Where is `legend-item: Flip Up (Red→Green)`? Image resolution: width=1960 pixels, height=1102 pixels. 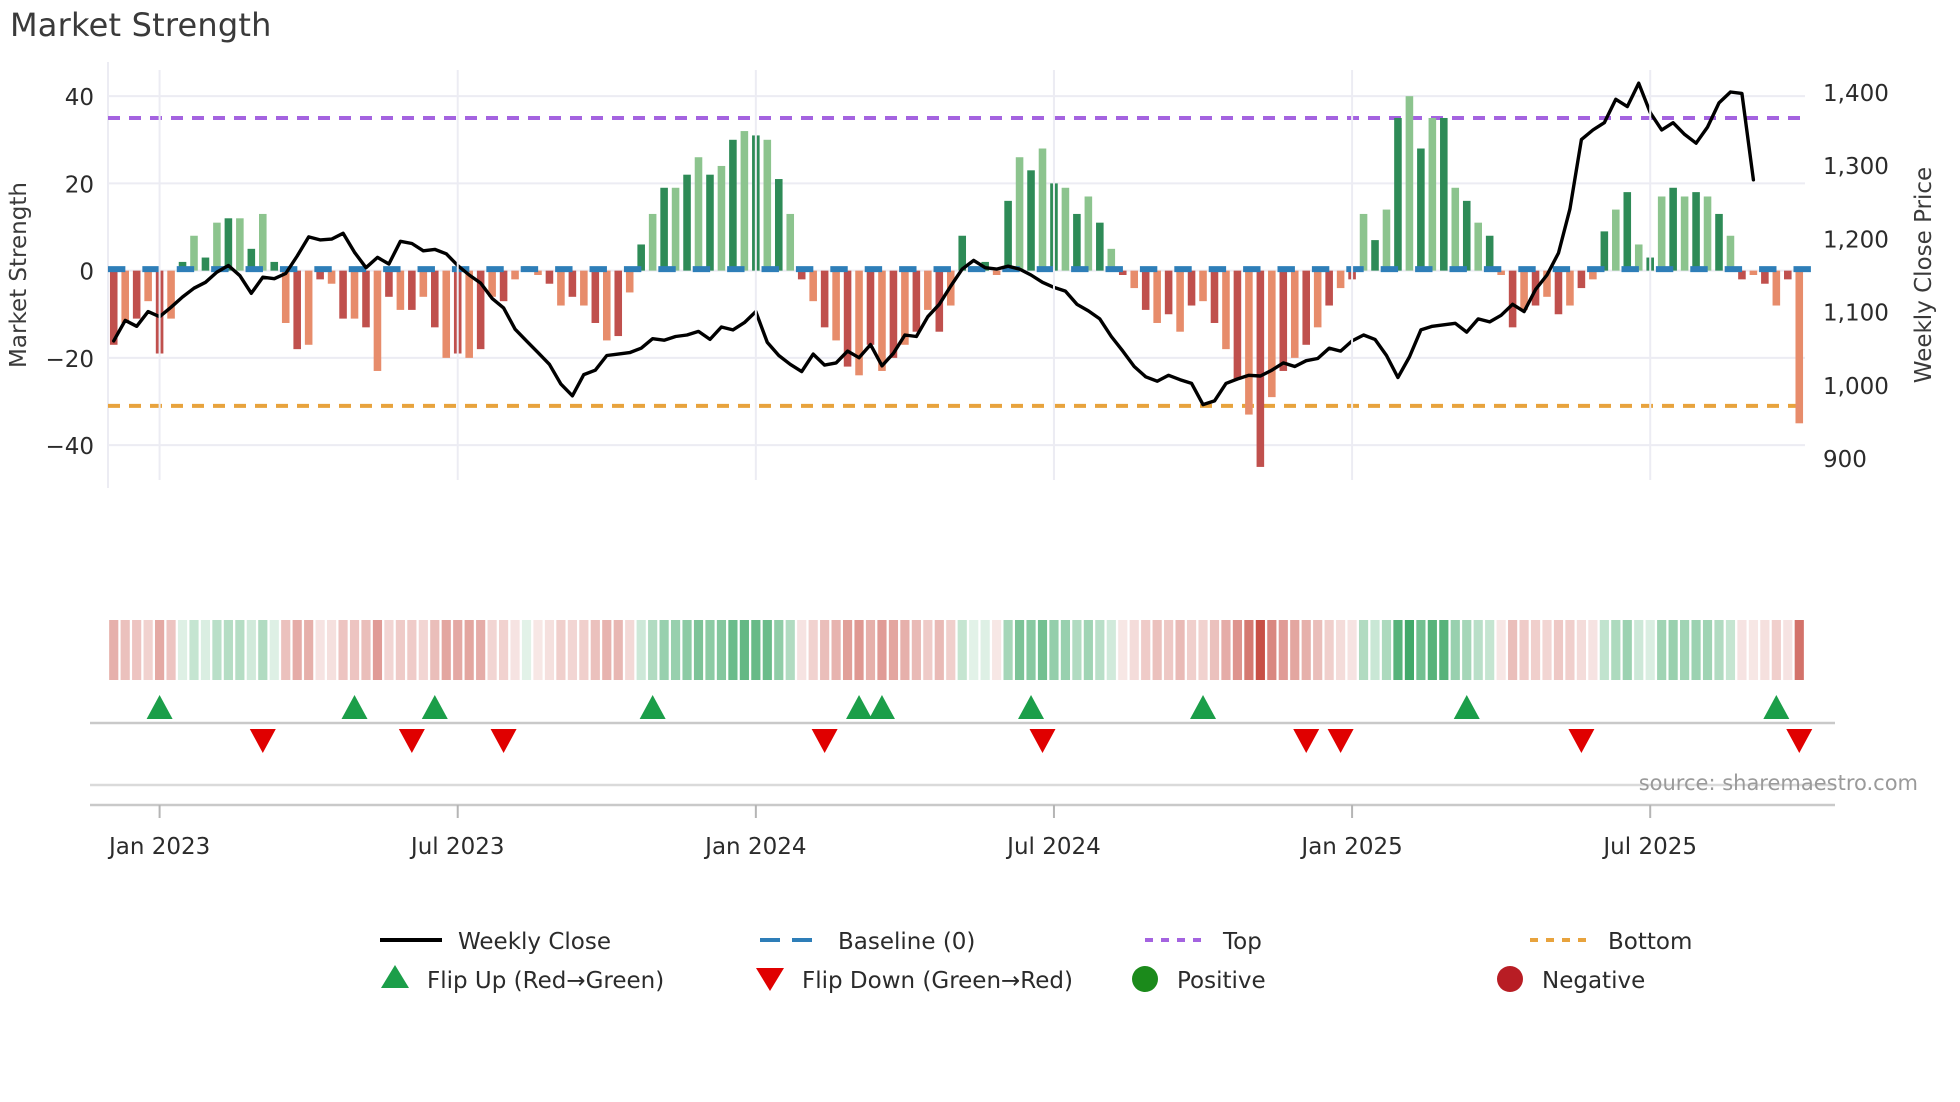 legend-item: Flip Up (Red→Green) is located at coordinates (522, 979).